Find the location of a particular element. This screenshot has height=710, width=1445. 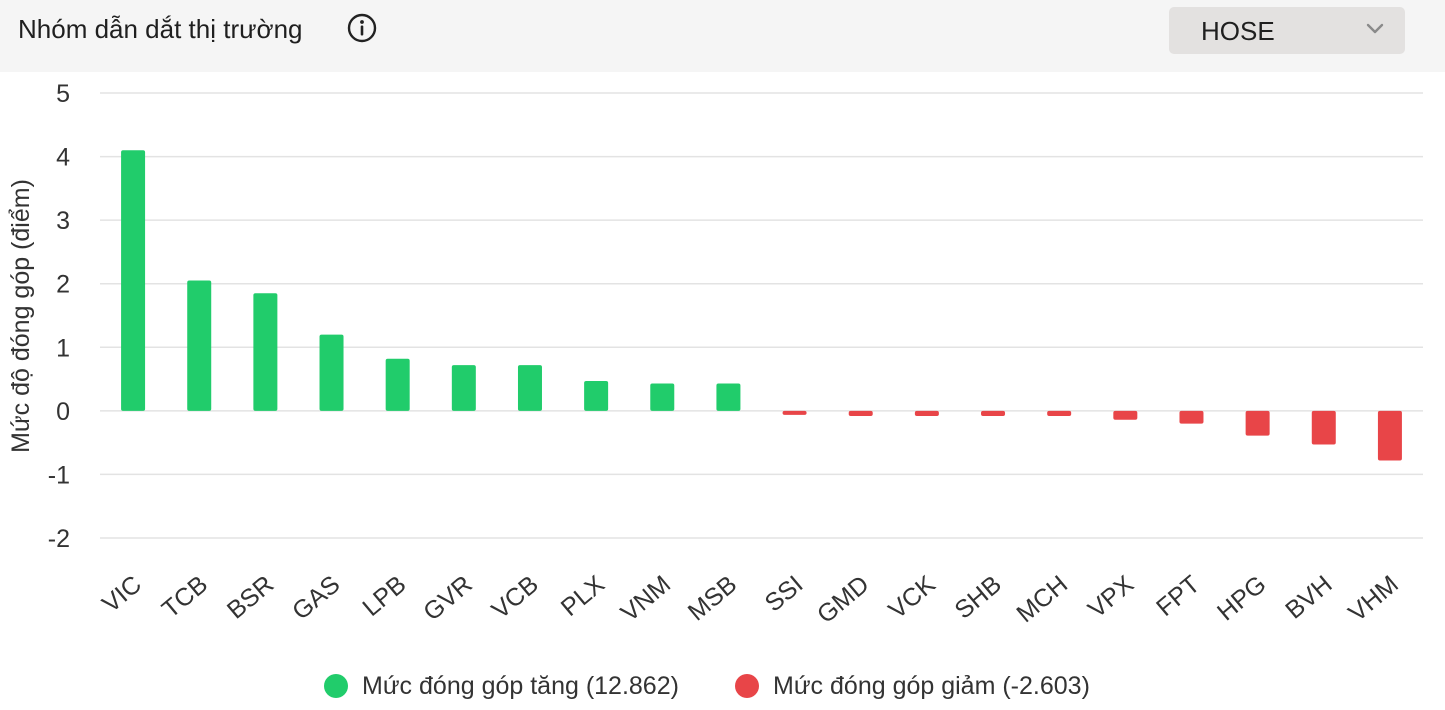

y-axis-title: Mức độ đóng góp (điểm) is located at coordinates (21, 316).